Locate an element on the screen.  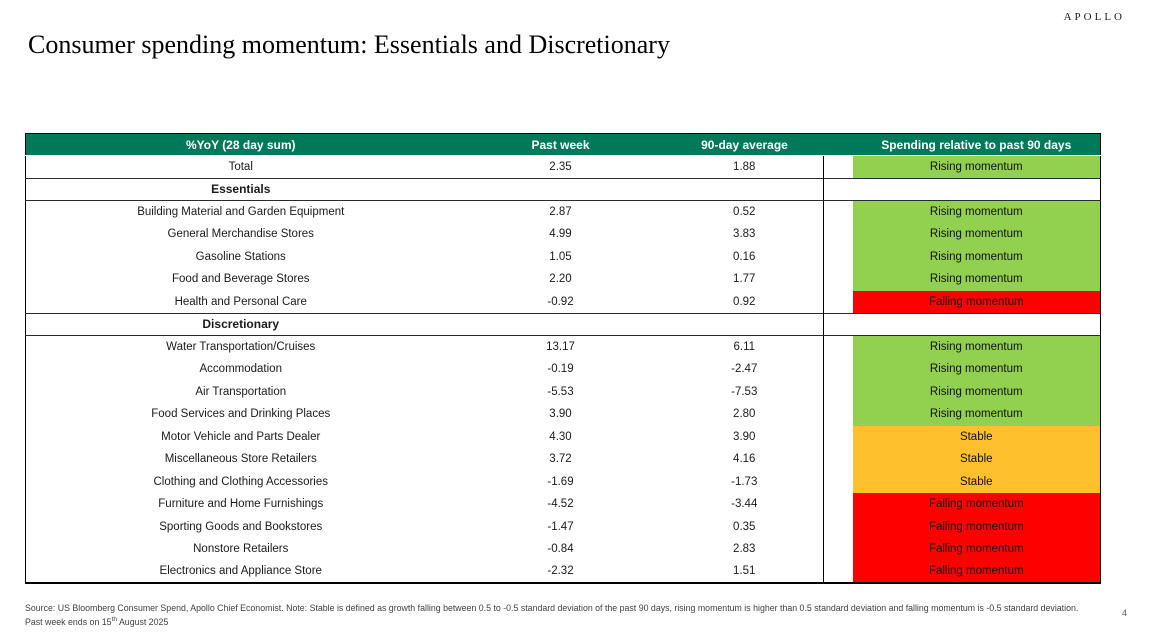
category-cell: Health and Personal Care is located at coordinates (240, 301).